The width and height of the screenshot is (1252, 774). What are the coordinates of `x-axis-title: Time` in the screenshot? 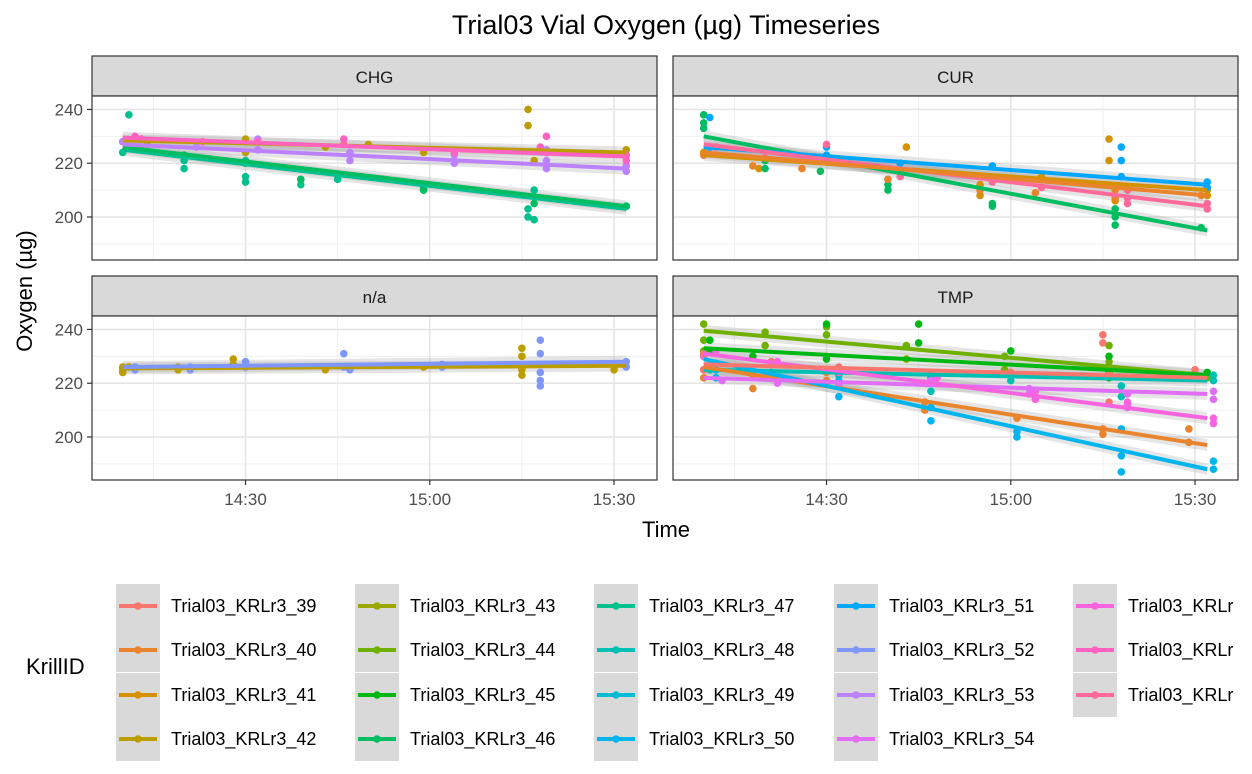 It's located at (666, 529).